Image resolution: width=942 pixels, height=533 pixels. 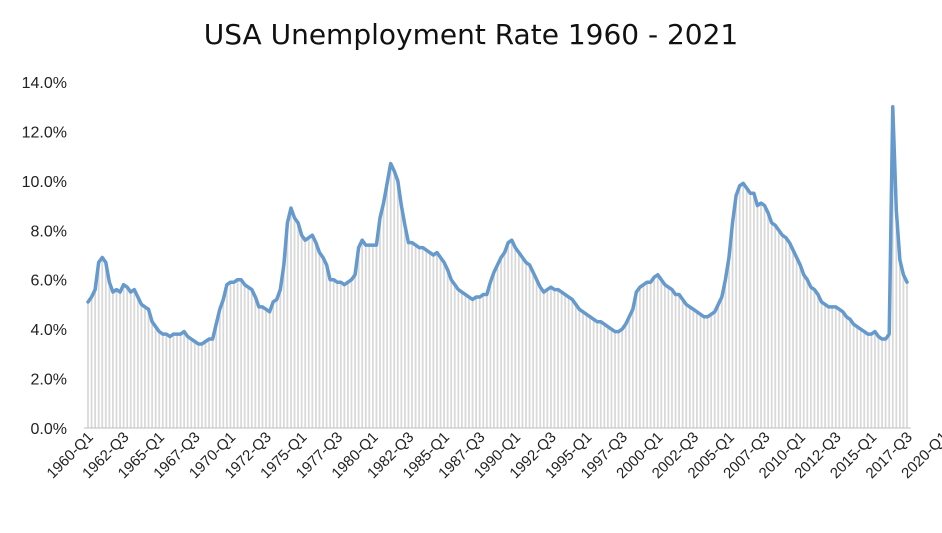 What do you see at coordinates (49, 281) in the screenshot?
I see `y-tick-label: 6.0%` at bounding box center [49, 281].